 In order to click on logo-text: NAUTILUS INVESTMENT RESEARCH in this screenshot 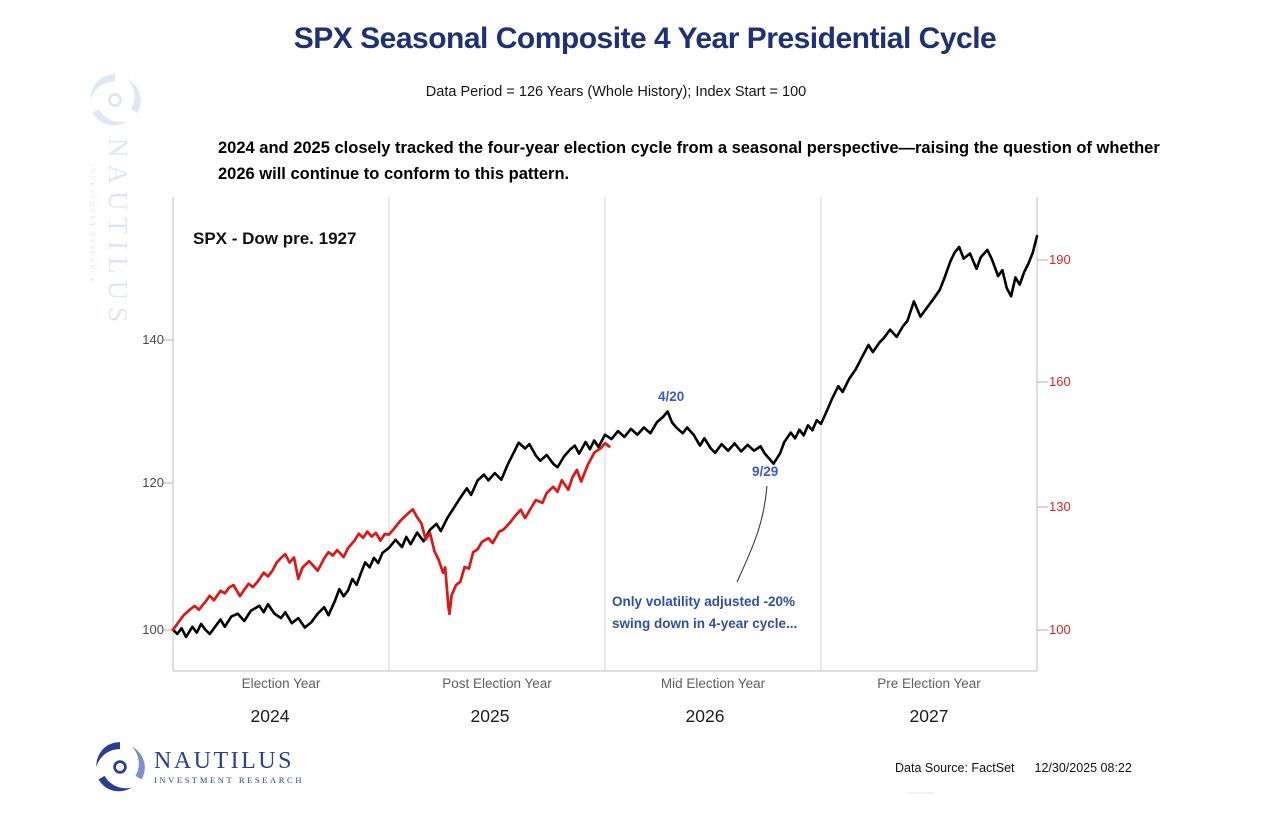, I will do `click(229, 767)`.